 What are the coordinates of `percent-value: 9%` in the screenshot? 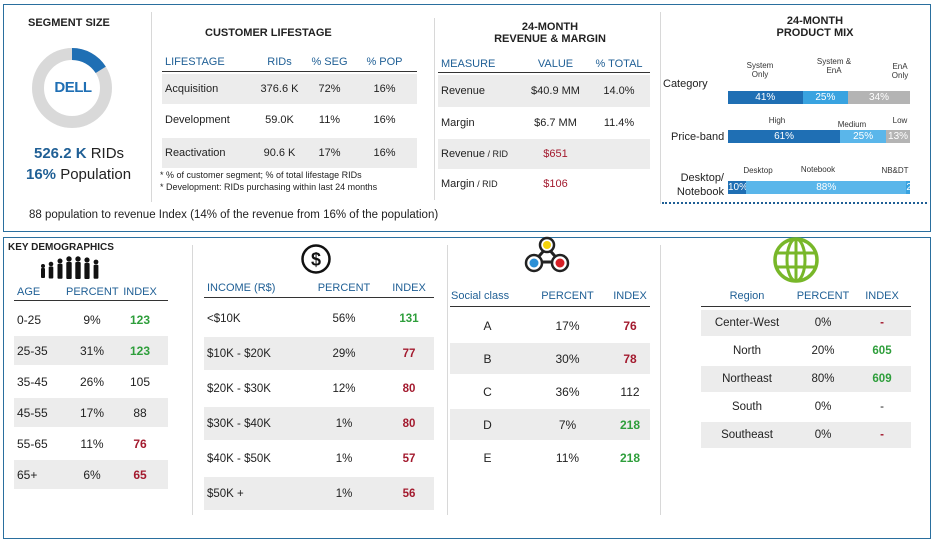 It's located at (92, 319).